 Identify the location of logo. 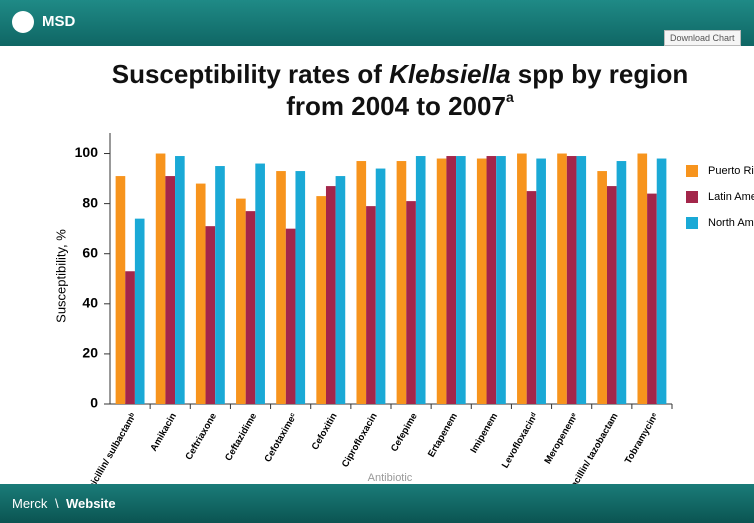
(23, 22).